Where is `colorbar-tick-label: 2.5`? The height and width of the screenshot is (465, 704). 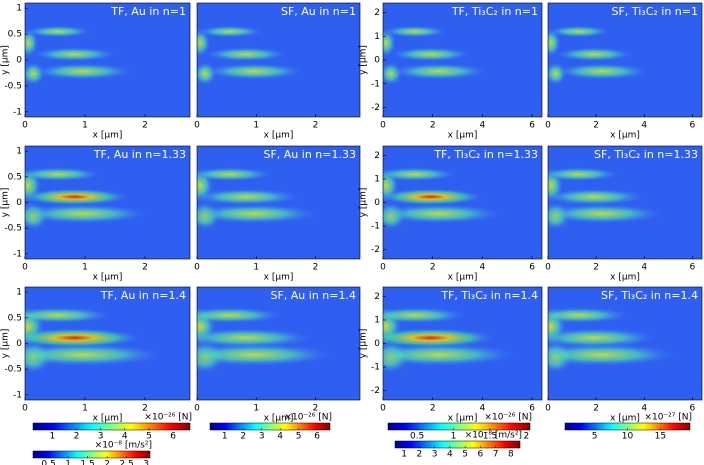
colorbar-tick-label: 2.5 is located at coordinates (126, 462).